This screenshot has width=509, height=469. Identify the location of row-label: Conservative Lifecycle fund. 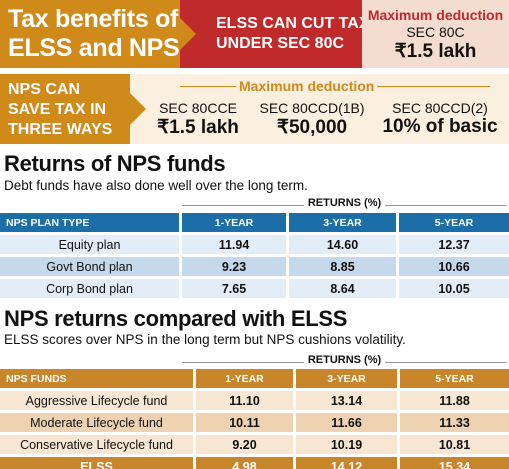
(98, 446).